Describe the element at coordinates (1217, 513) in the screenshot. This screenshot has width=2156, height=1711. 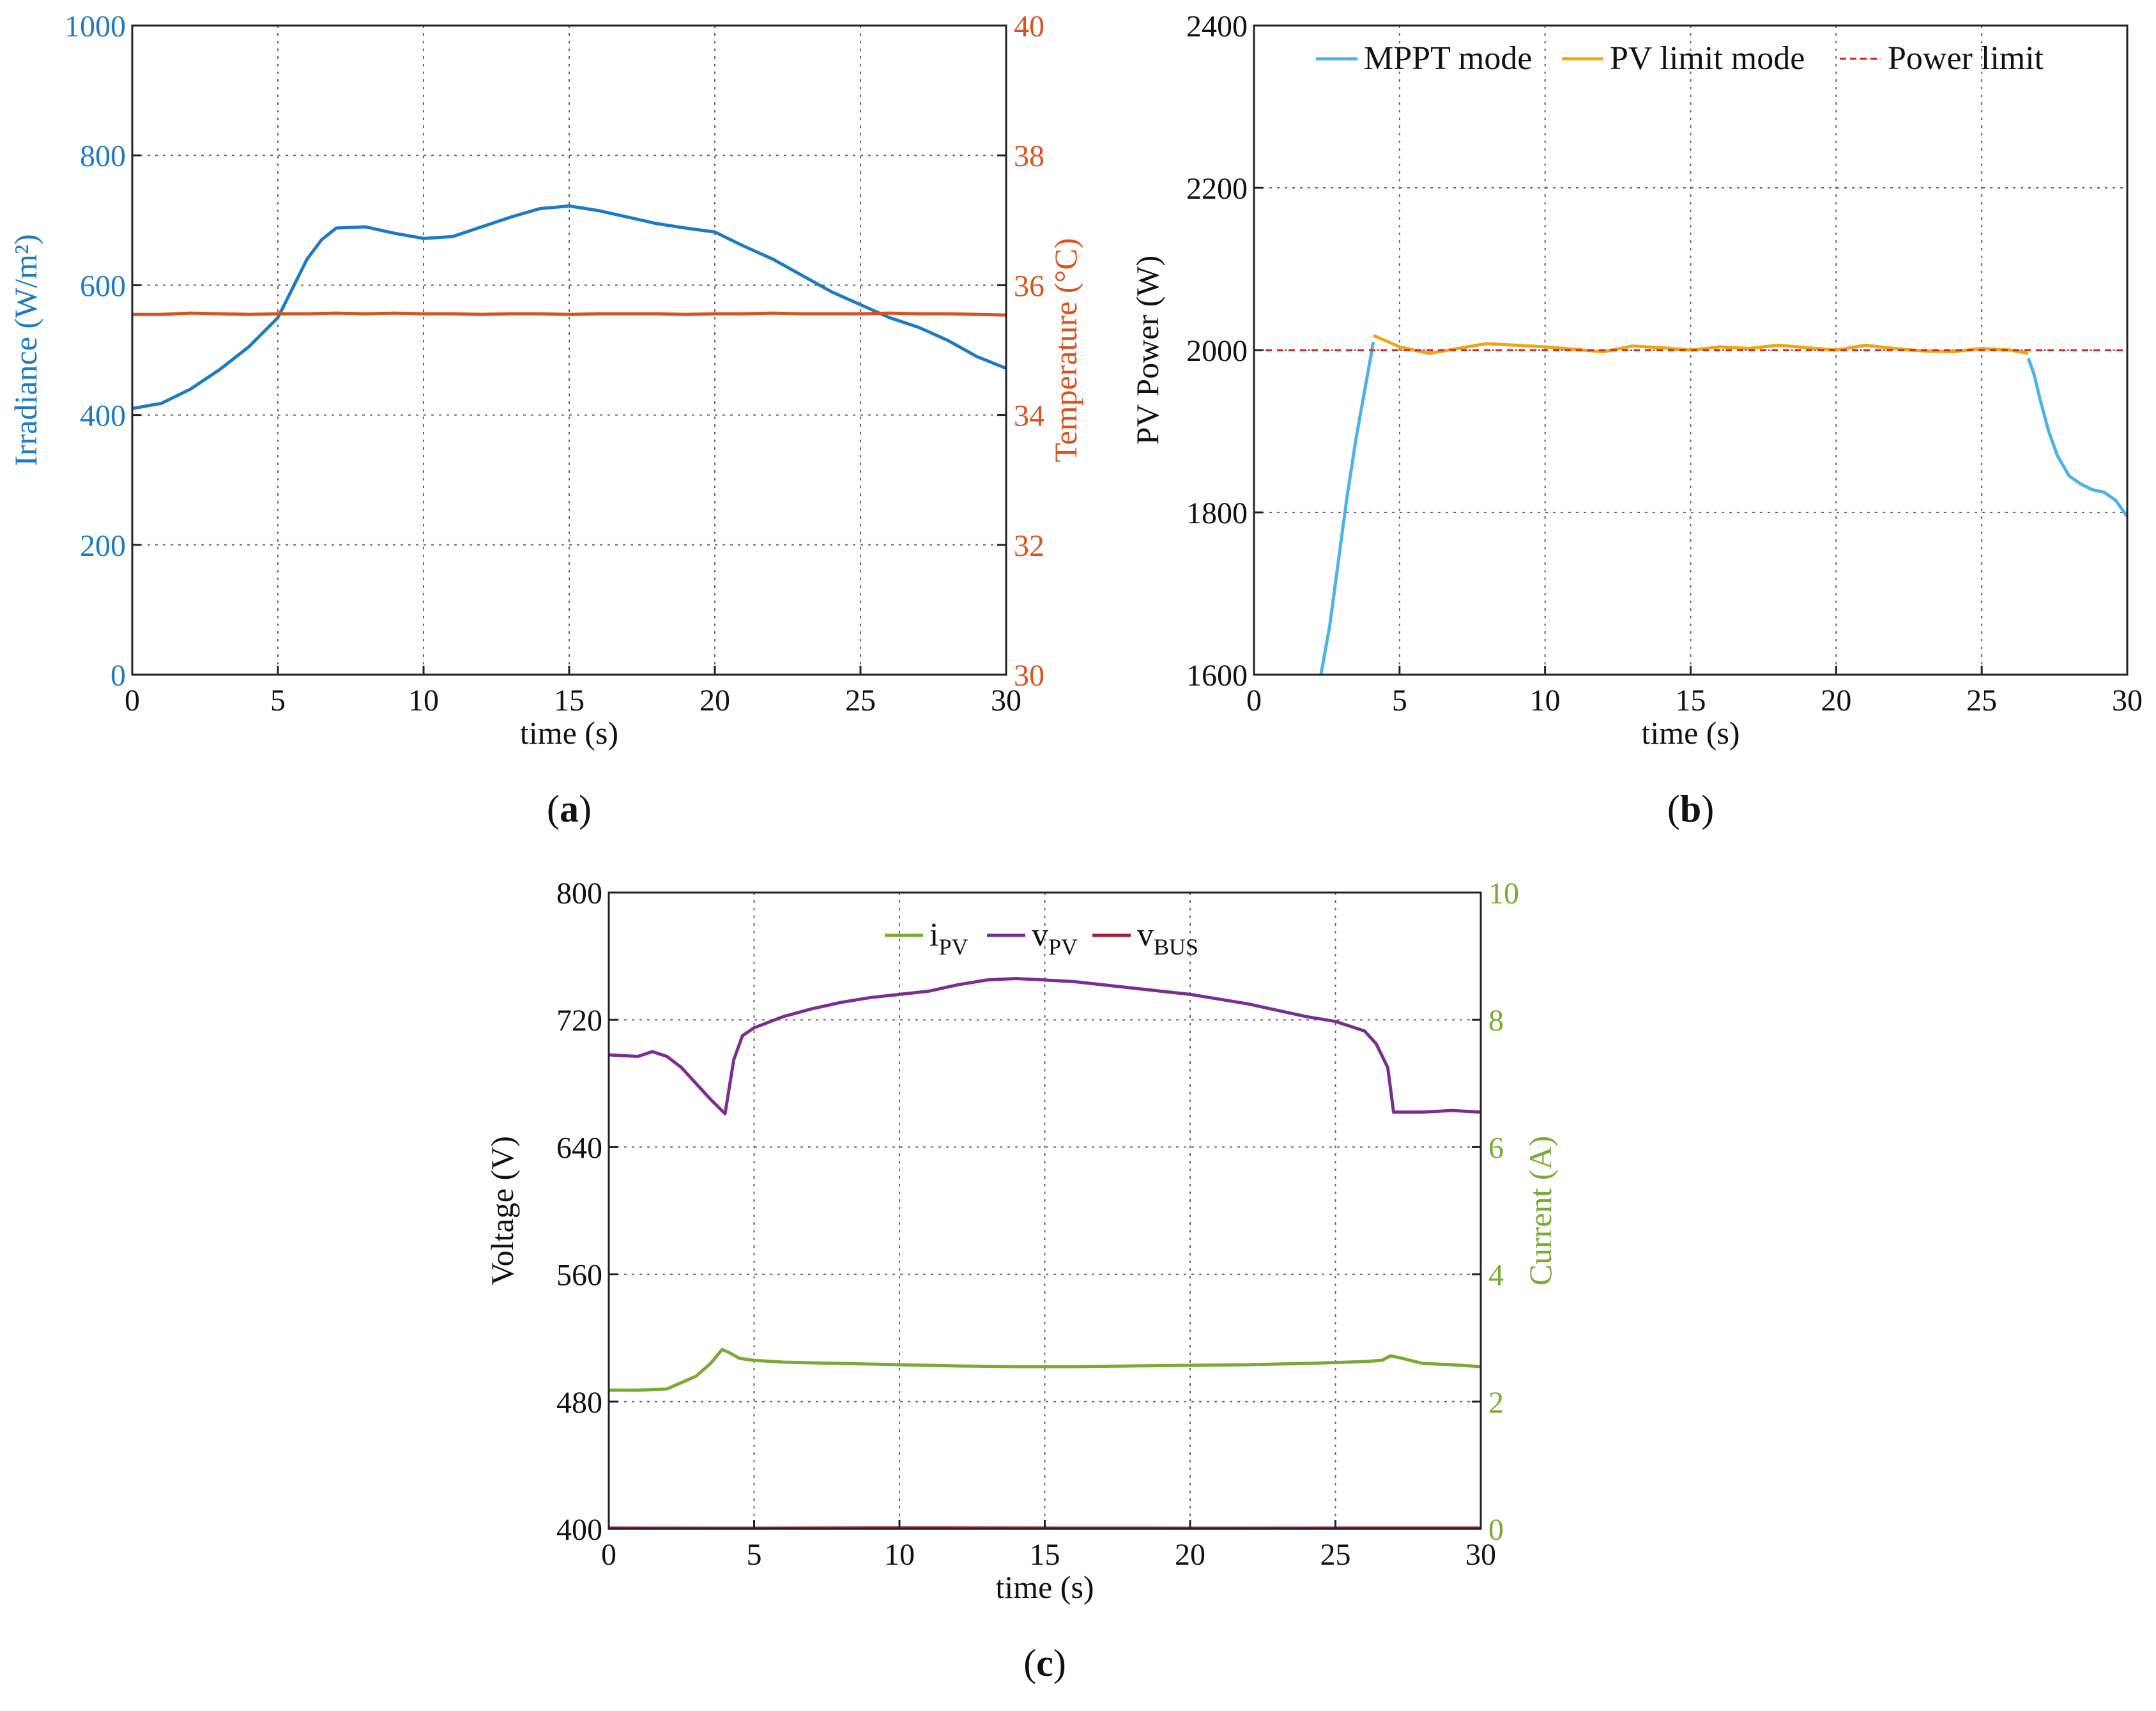
I see `y-tick-label: 1800` at that location.